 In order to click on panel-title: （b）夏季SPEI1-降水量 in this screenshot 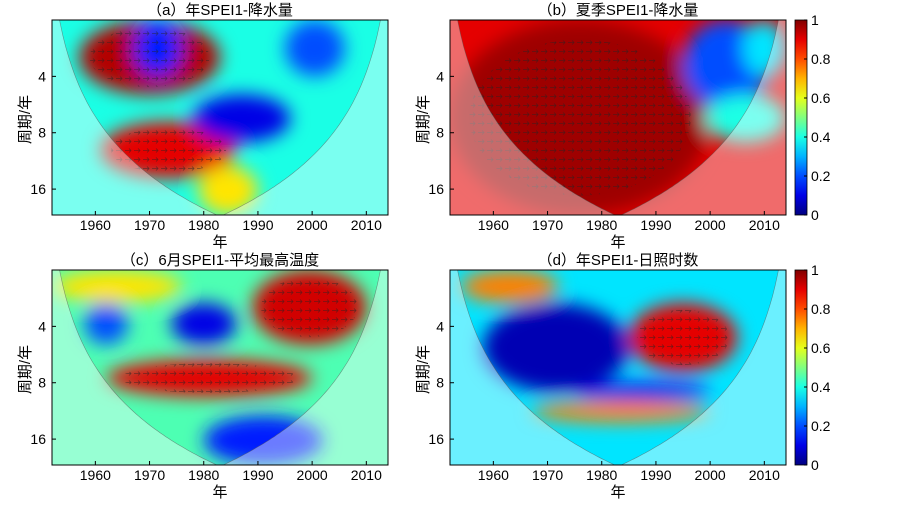, I will do `click(618, 10)`.